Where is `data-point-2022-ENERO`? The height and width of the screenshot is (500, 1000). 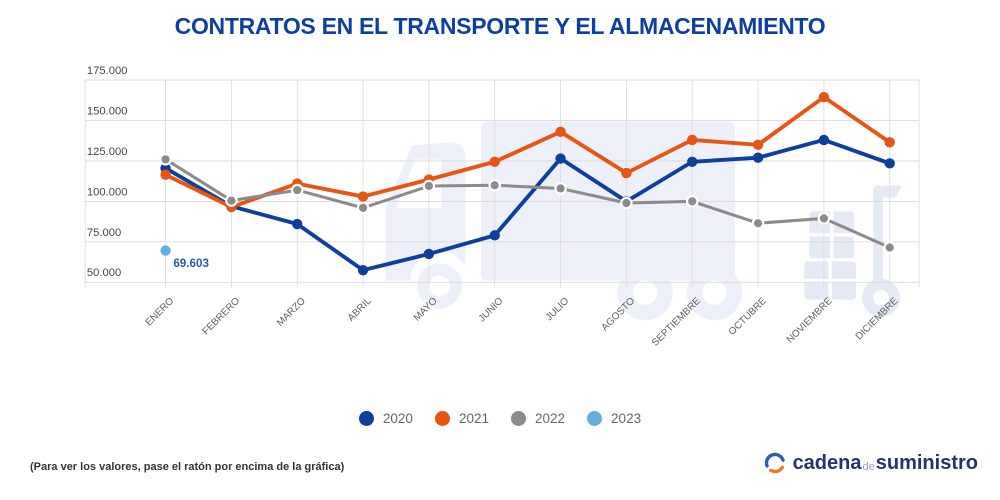
data-point-2022-ENERO is located at coordinates (165, 159).